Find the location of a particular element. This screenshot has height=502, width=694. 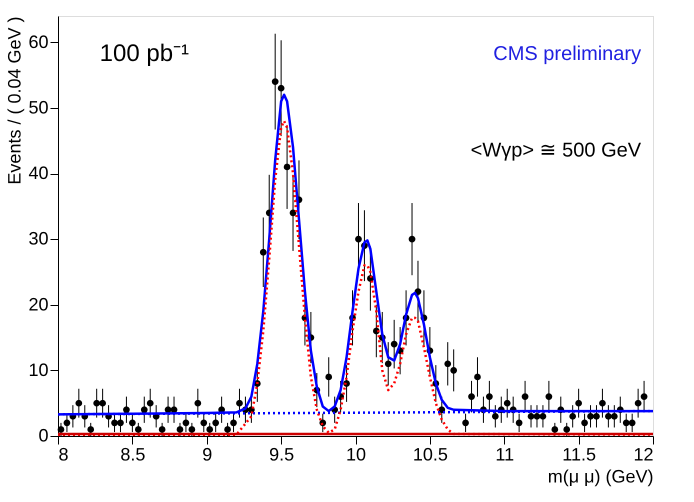

x-tick-label: 11 is located at coordinates (504, 454).